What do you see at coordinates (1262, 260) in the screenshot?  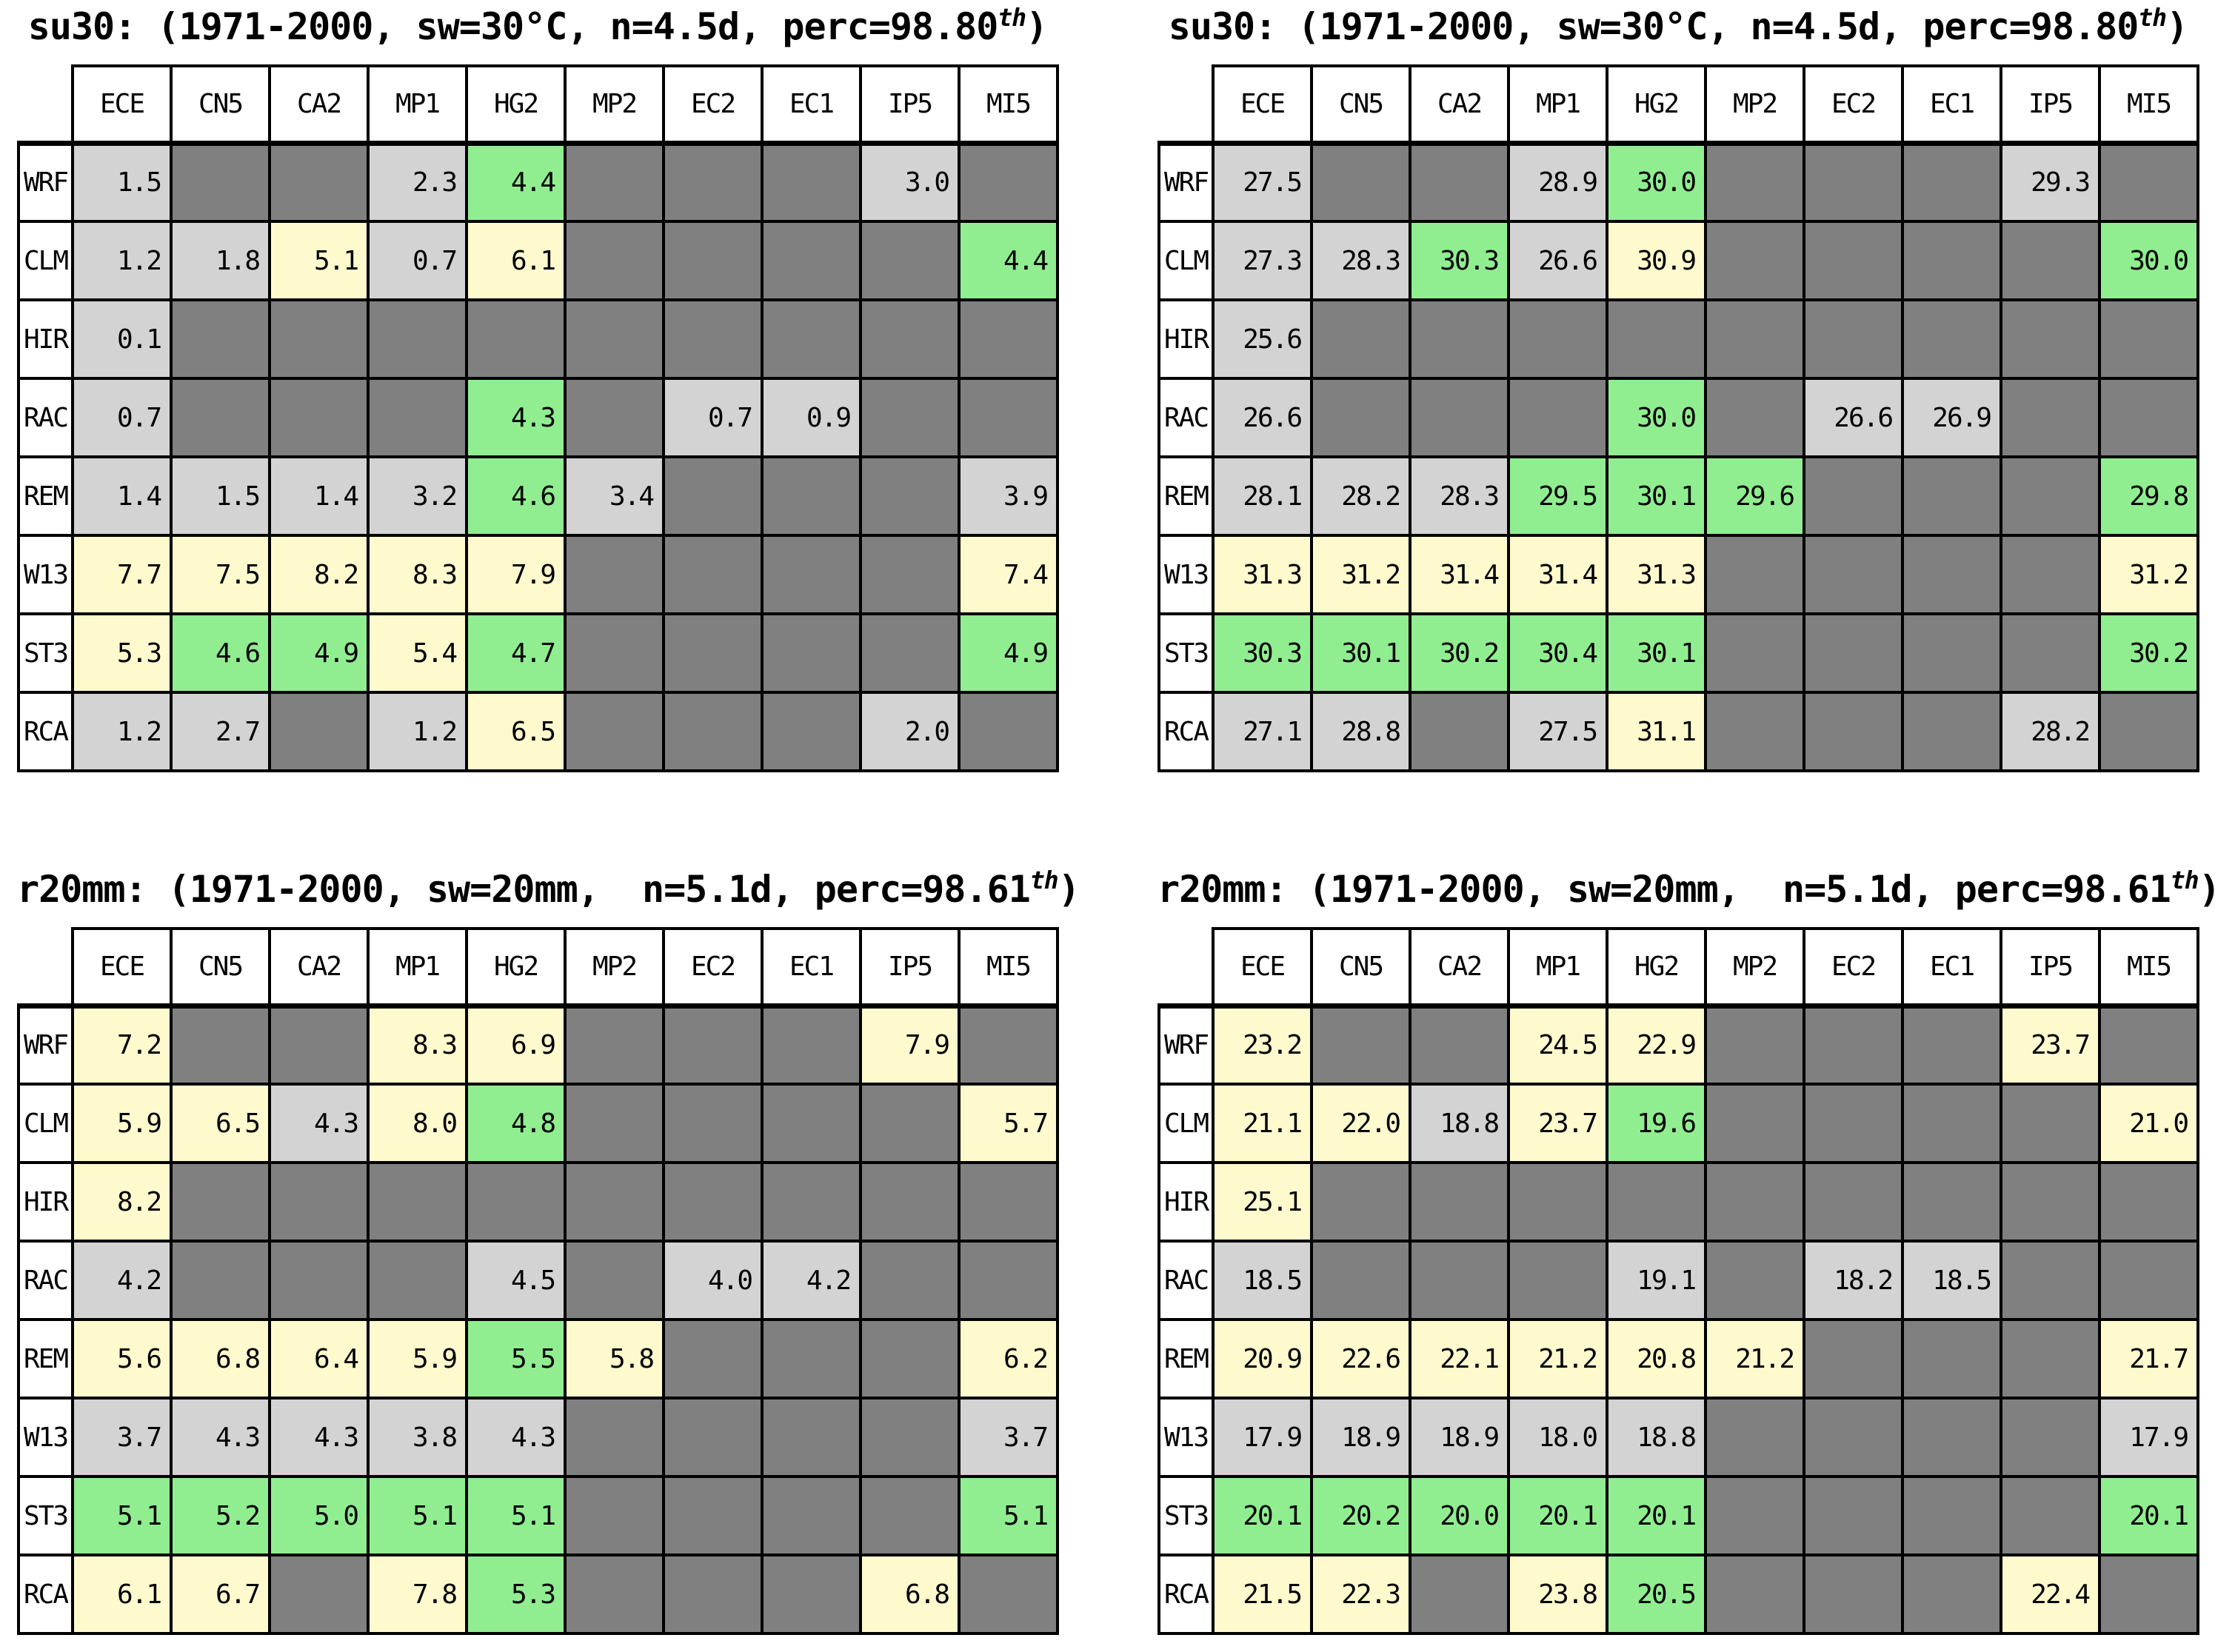 I see `cell-CLM-ECE: 27.3` at bounding box center [1262, 260].